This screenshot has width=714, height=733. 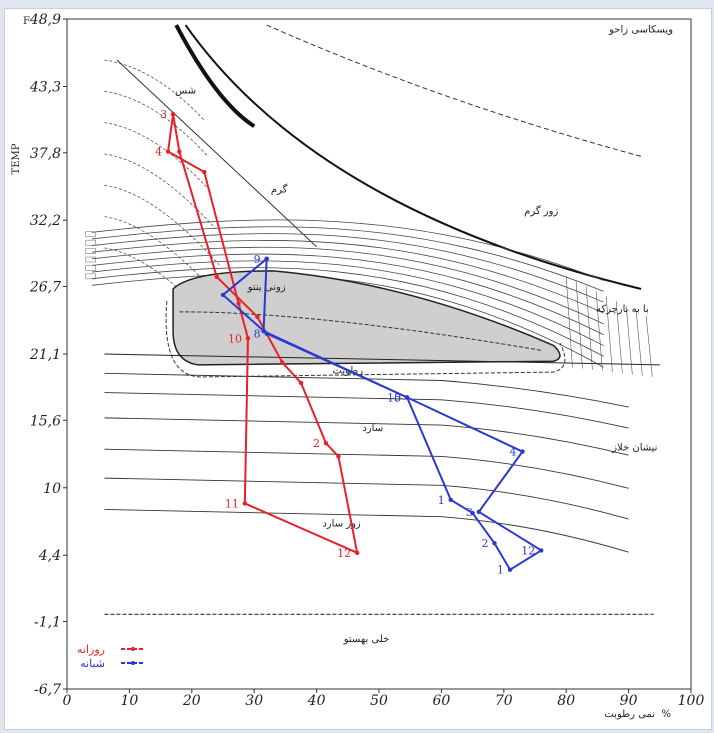 What do you see at coordinates (232, 503) in the screenshot?
I see `series-point-label: 11` at bounding box center [232, 503].